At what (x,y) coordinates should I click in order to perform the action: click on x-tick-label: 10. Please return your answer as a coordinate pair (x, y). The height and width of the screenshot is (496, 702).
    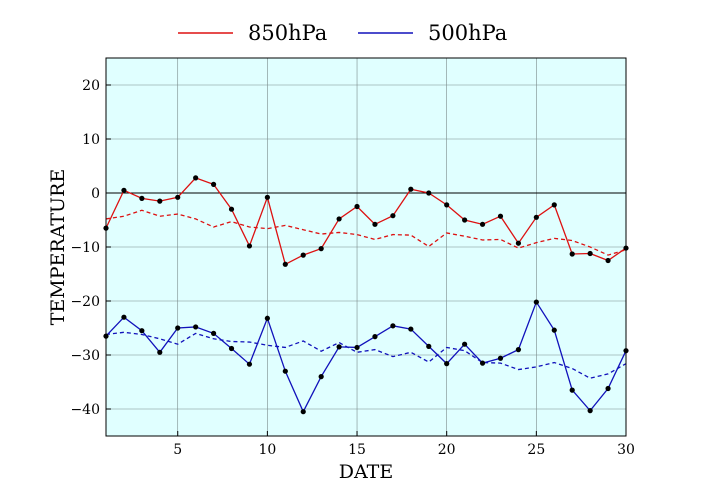
    Looking at the image, I should click on (267, 450).